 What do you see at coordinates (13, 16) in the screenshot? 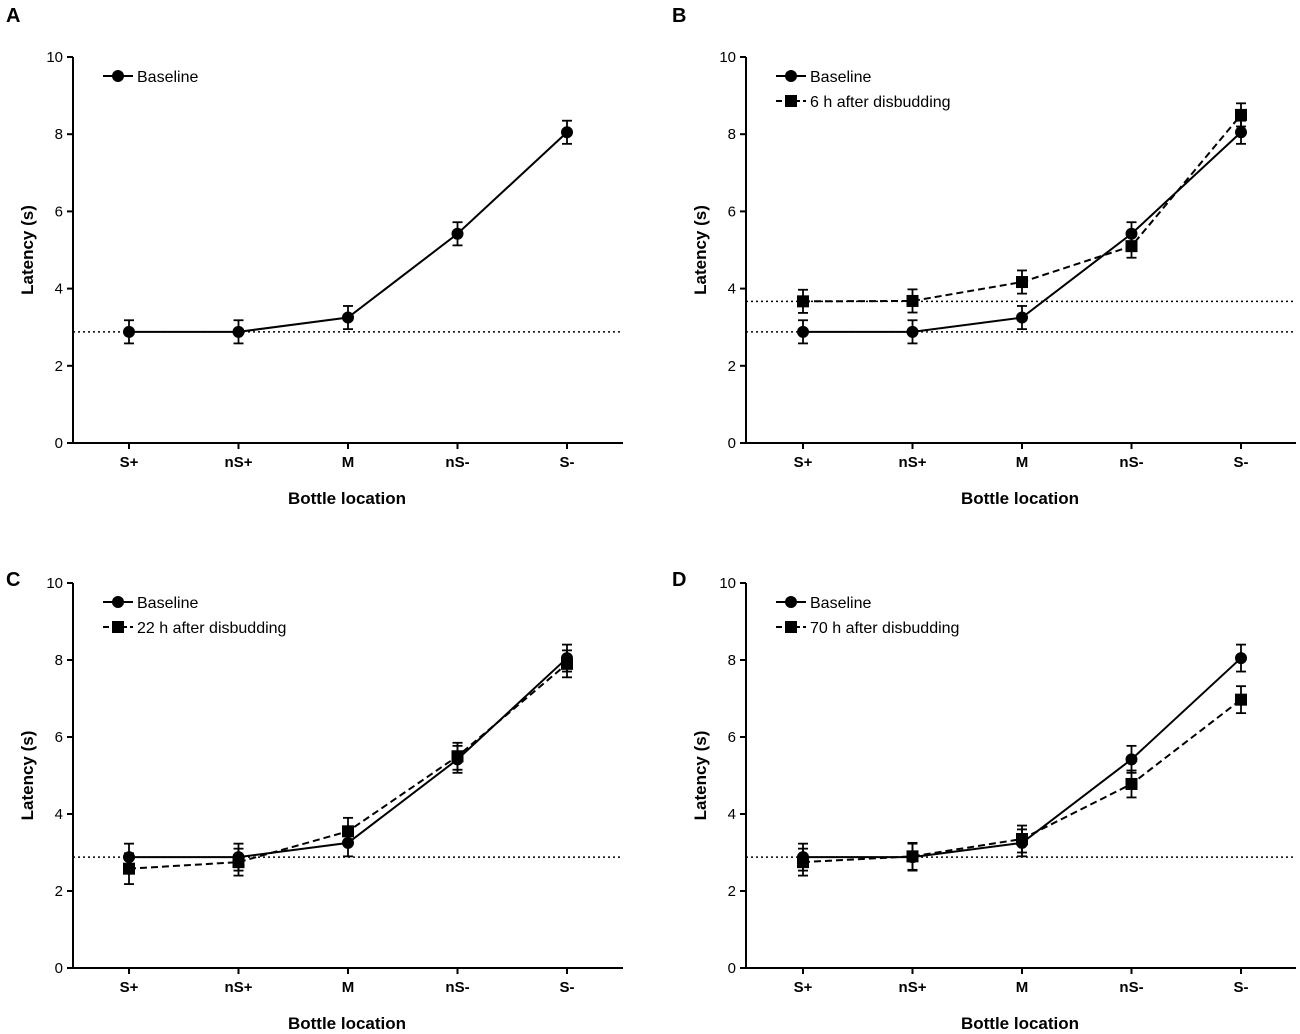
I see `panel-label: A` at bounding box center [13, 16].